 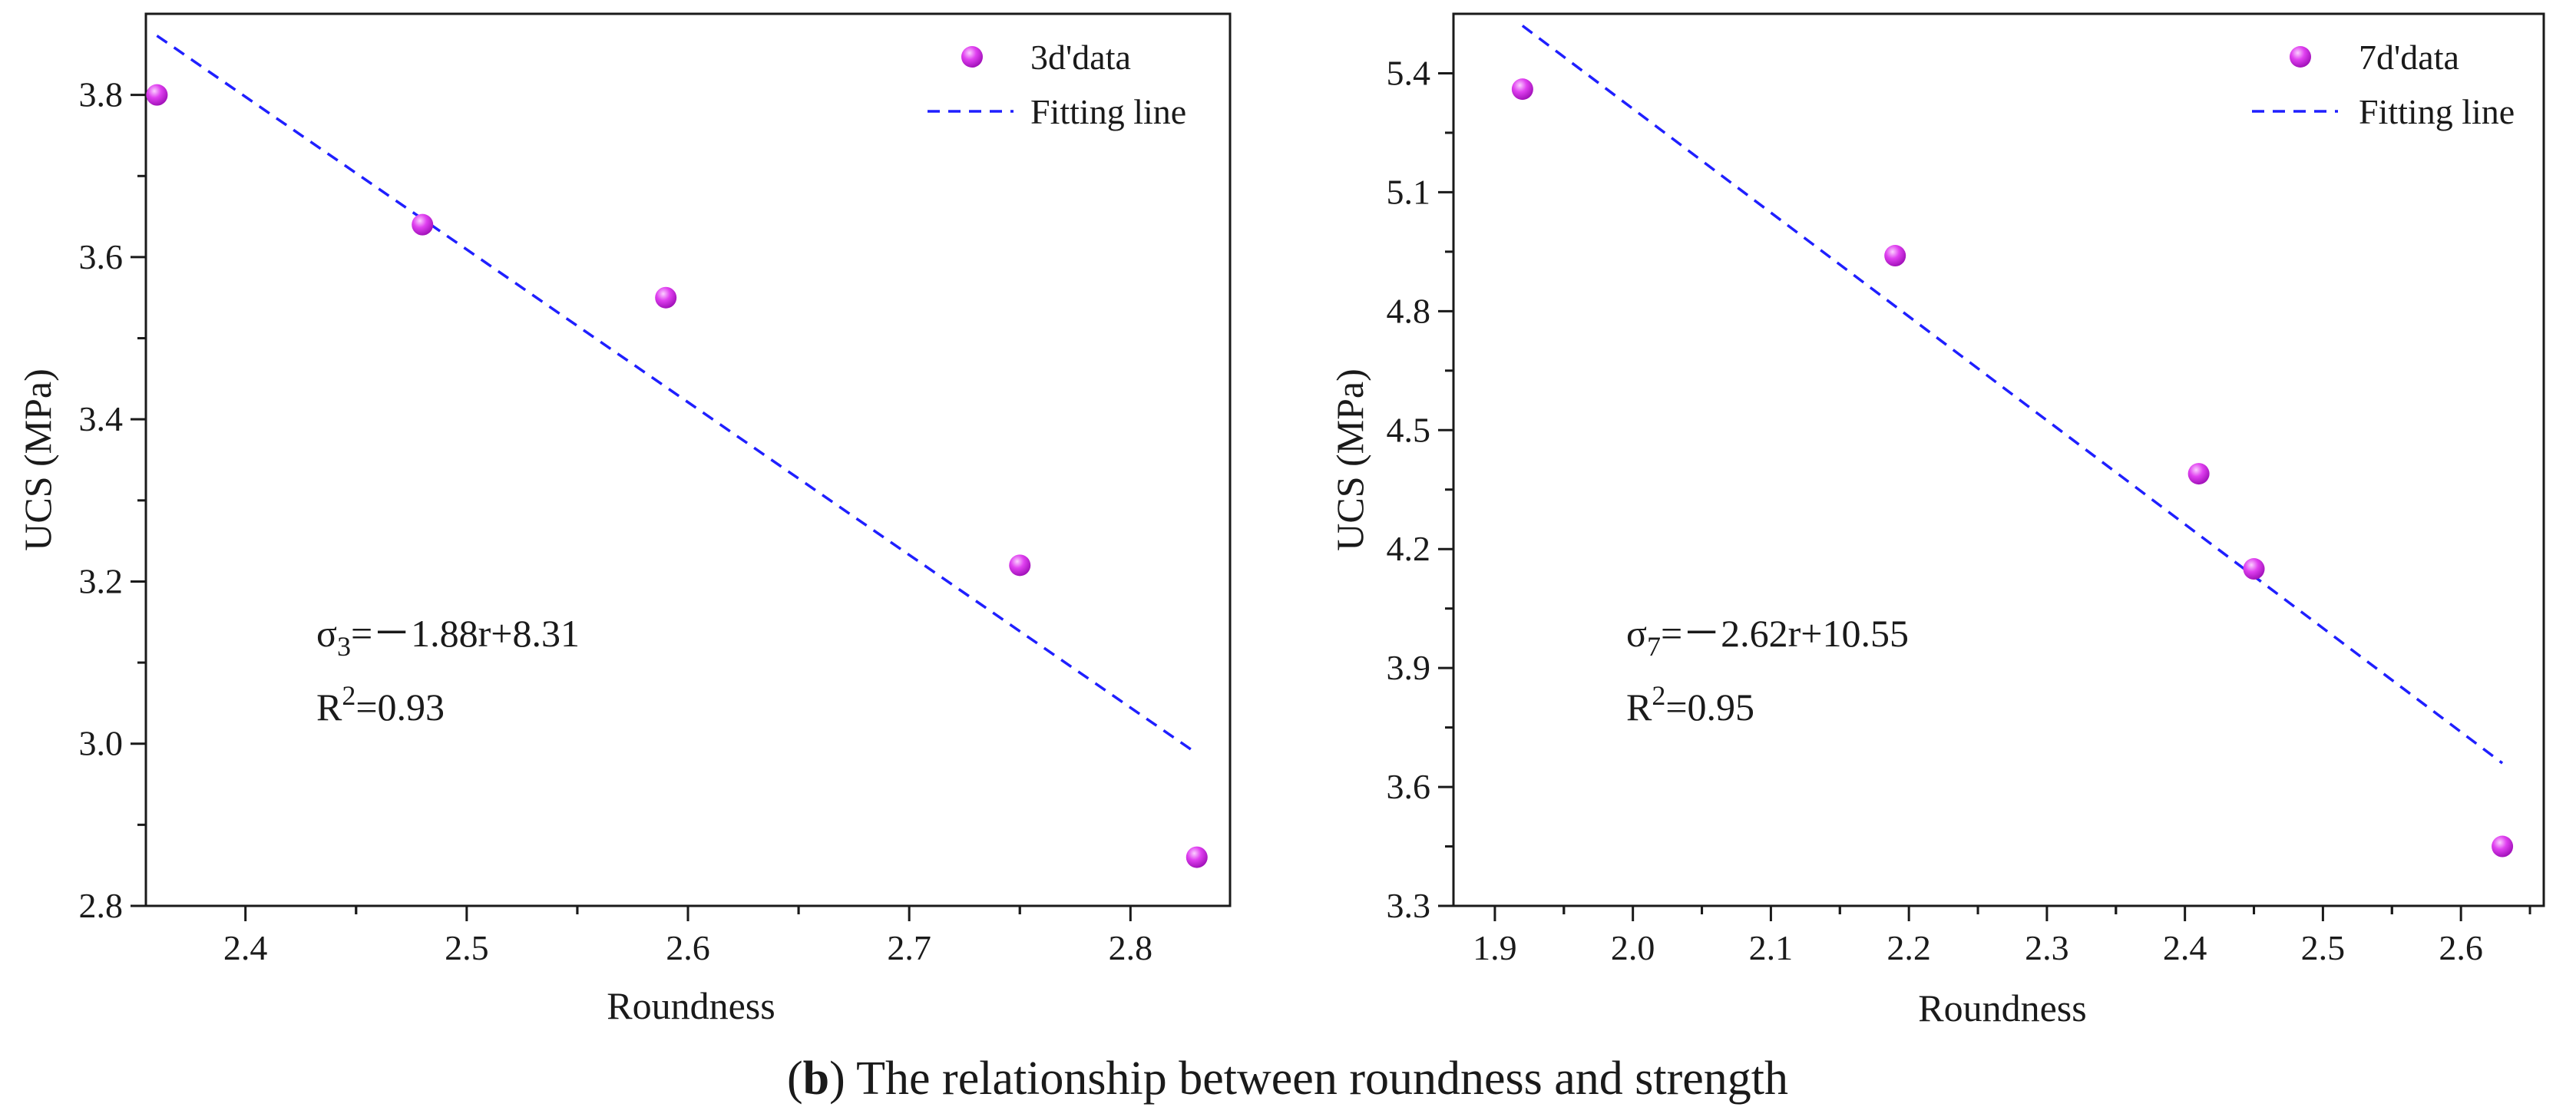 I want to click on y-tick-label: 3.2, so click(x=102, y=581).